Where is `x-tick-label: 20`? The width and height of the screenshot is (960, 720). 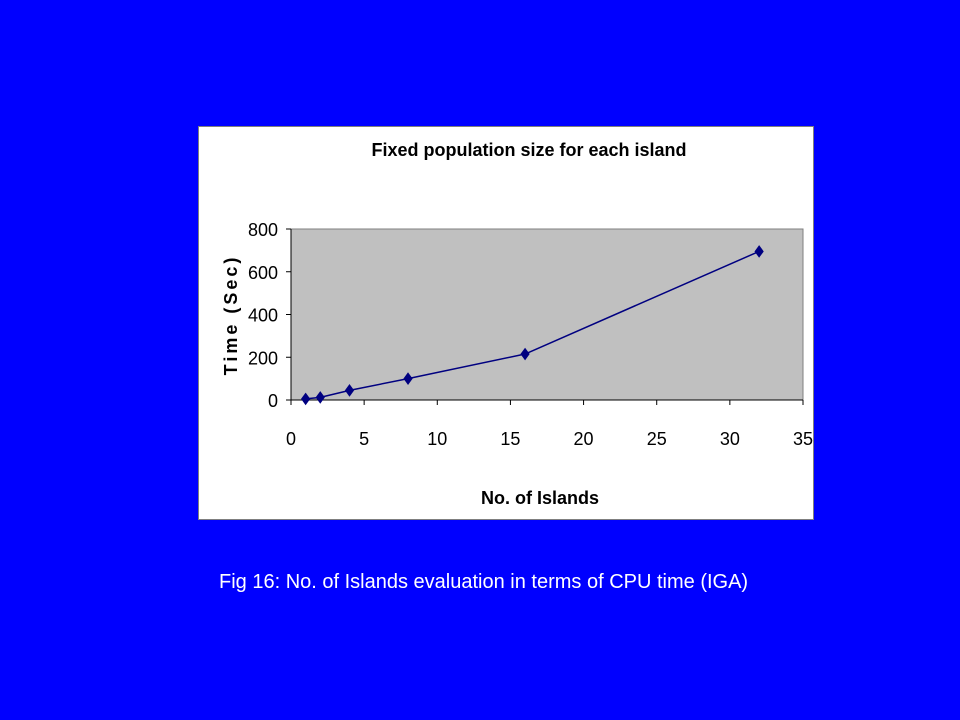 x-tick-label: 20 is located at coordinates (584, 439).